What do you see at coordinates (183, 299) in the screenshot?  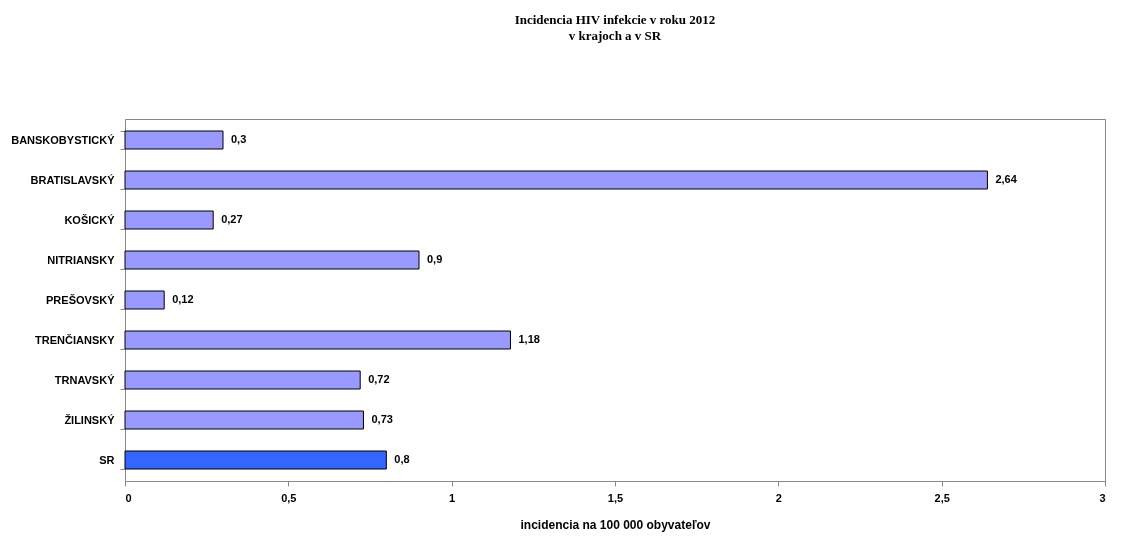 I see `data-label: 0,12` at bounding box center [183, 299].